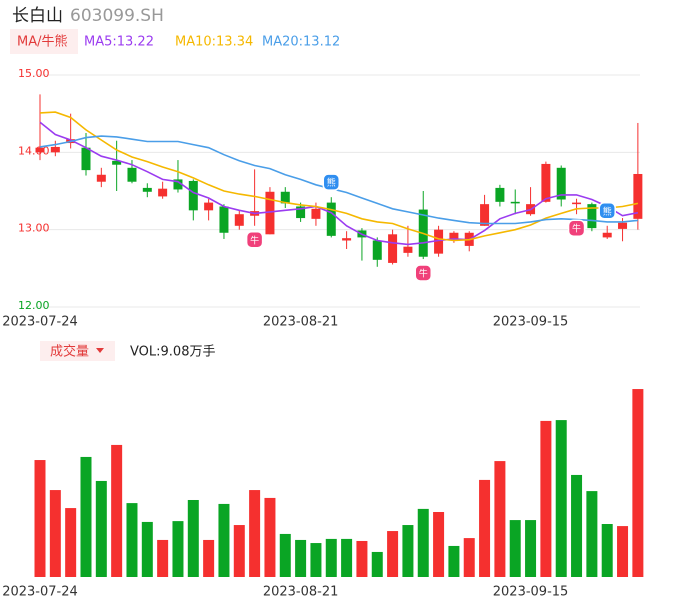  I want to click on y-tick-label: 15.00, so click(34, 73).